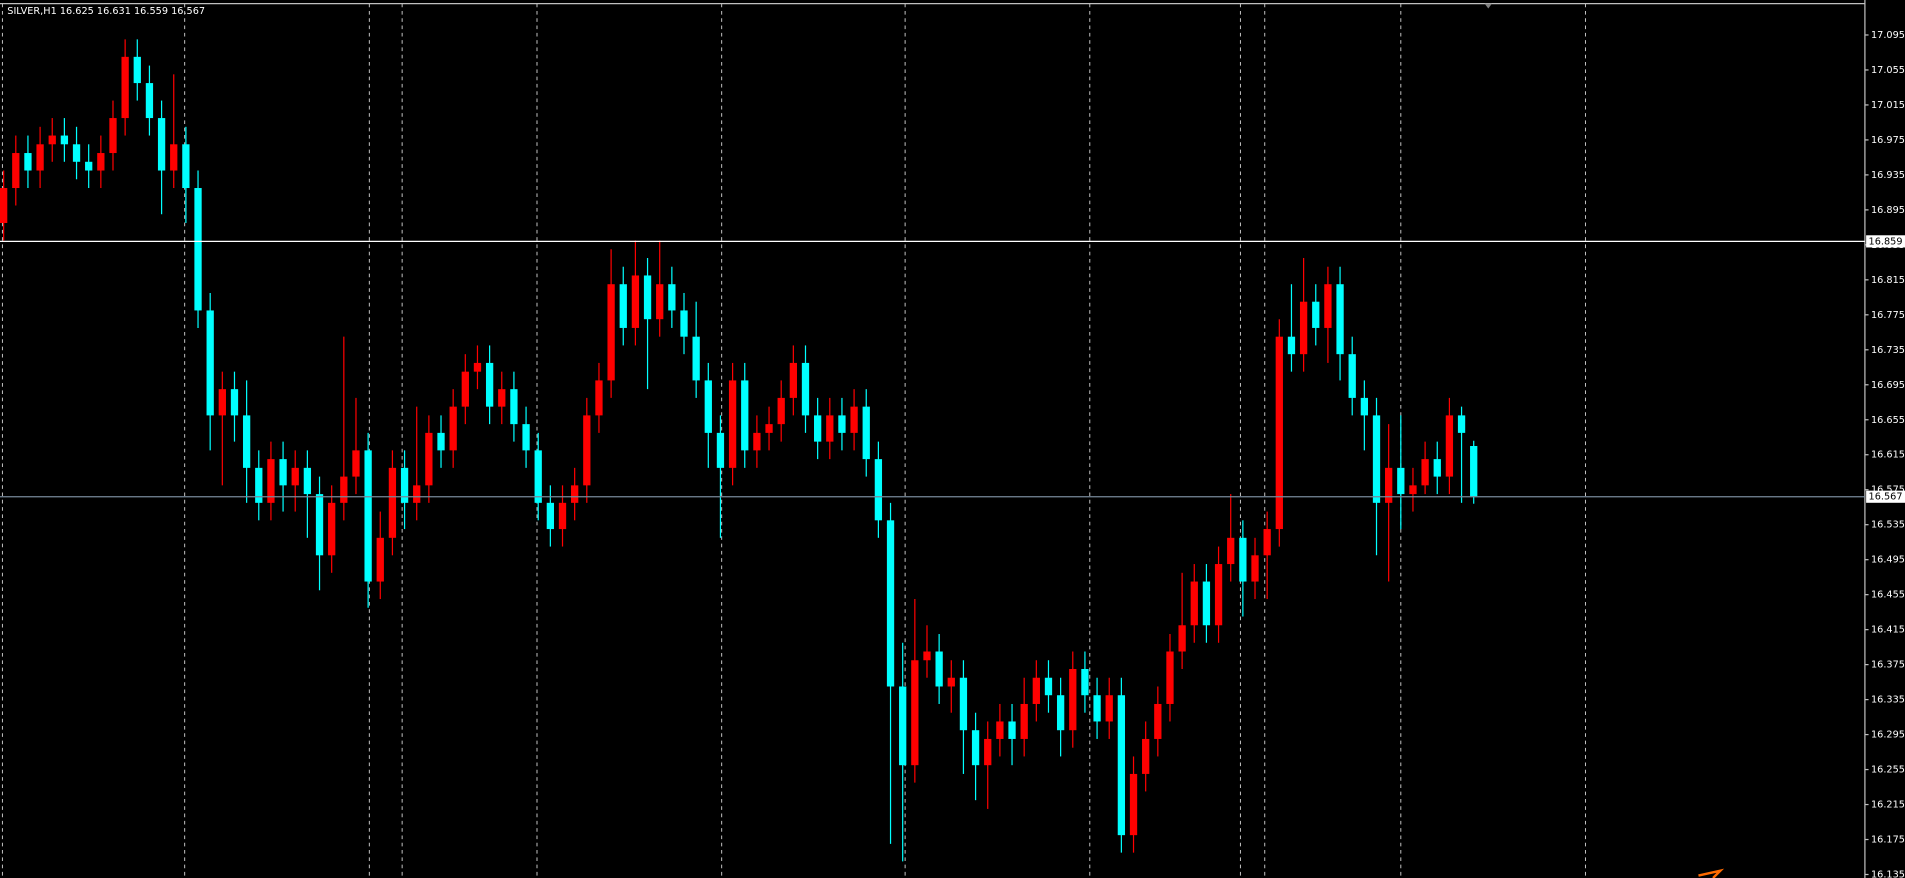 The height and width of the screenshot is (878, 1905). Describe the element at coordinates (1888, 630) in the screenshot. I see `y-tick-label: 16.415` at that location.